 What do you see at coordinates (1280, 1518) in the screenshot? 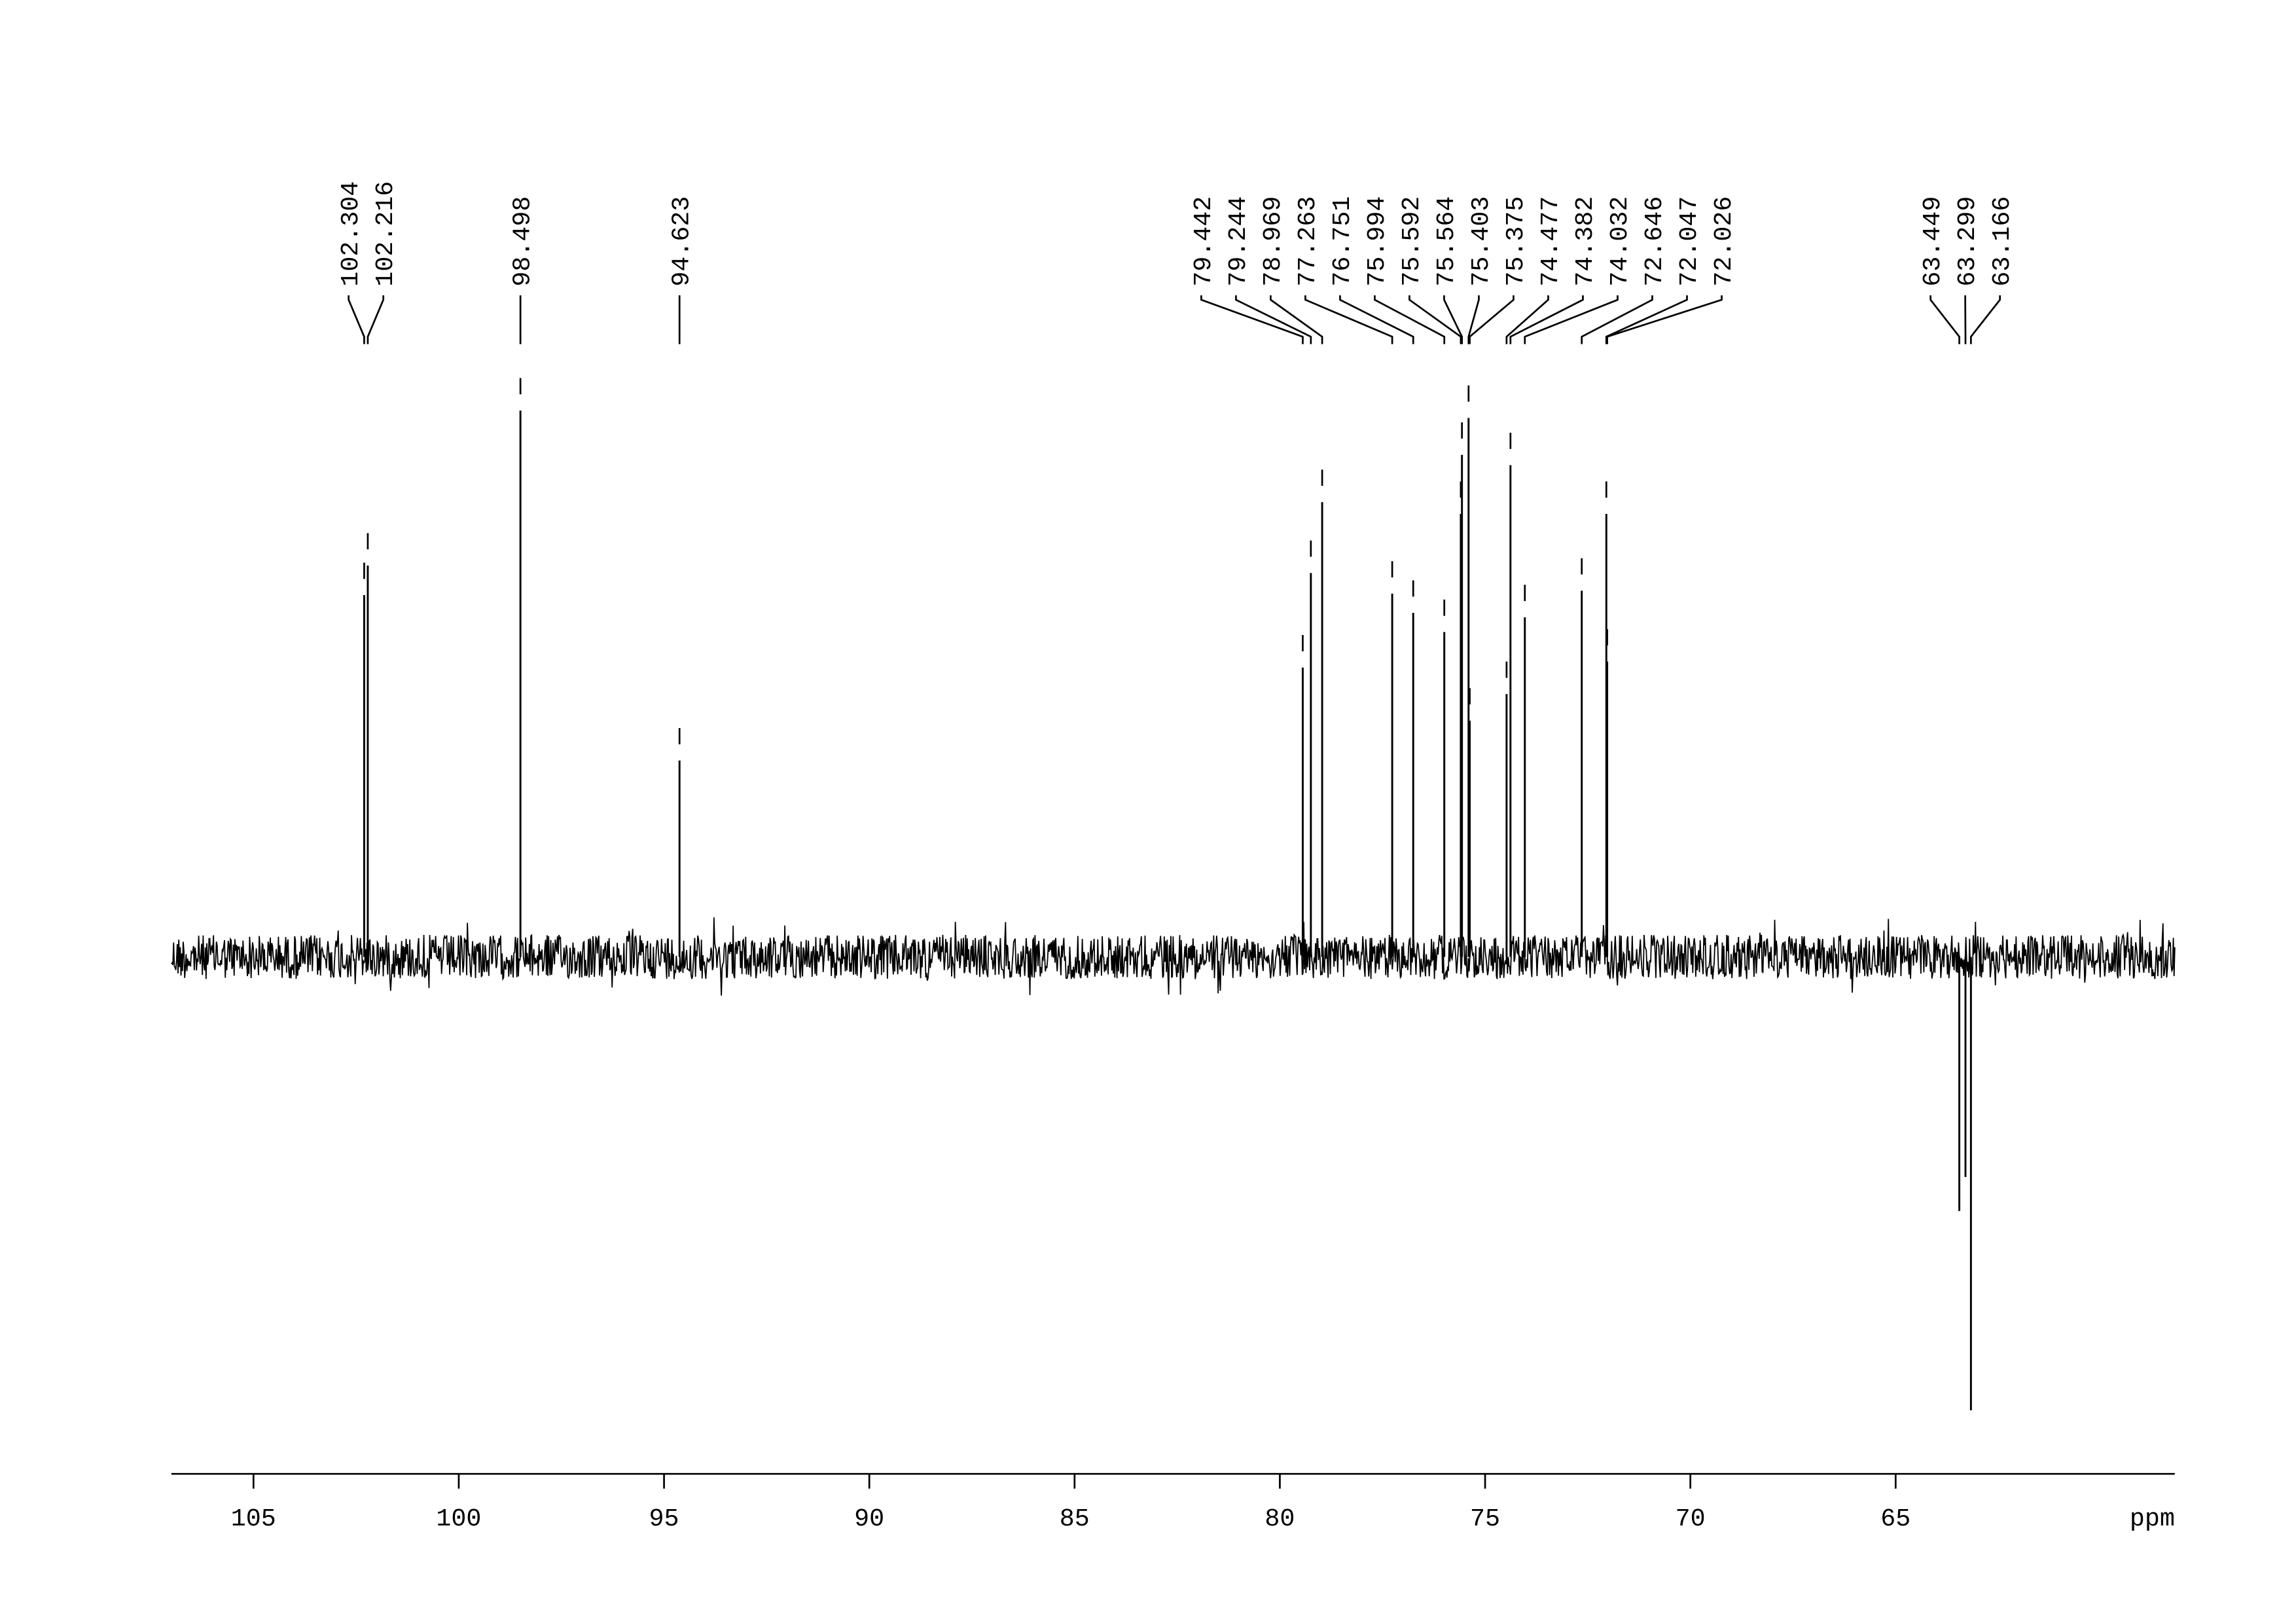
I see `x-tick-label: 80` at bounding box center [1280, 1518].